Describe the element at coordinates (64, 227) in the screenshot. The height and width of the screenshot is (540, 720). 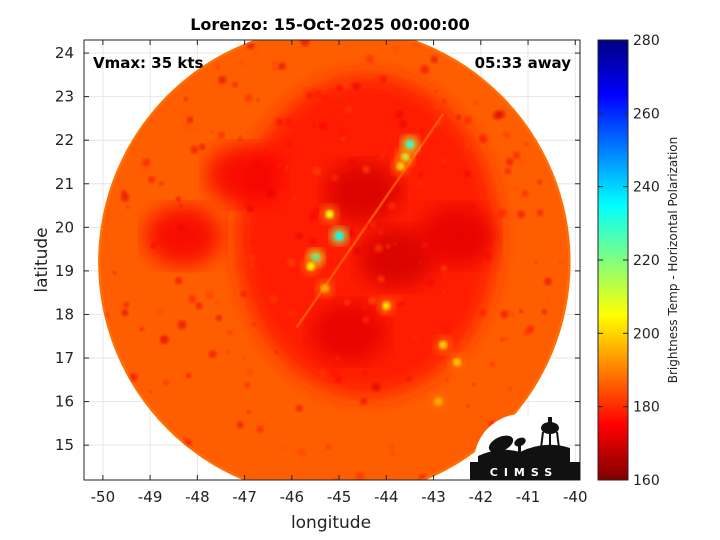
I see `y-tick-label: 20` at that location.